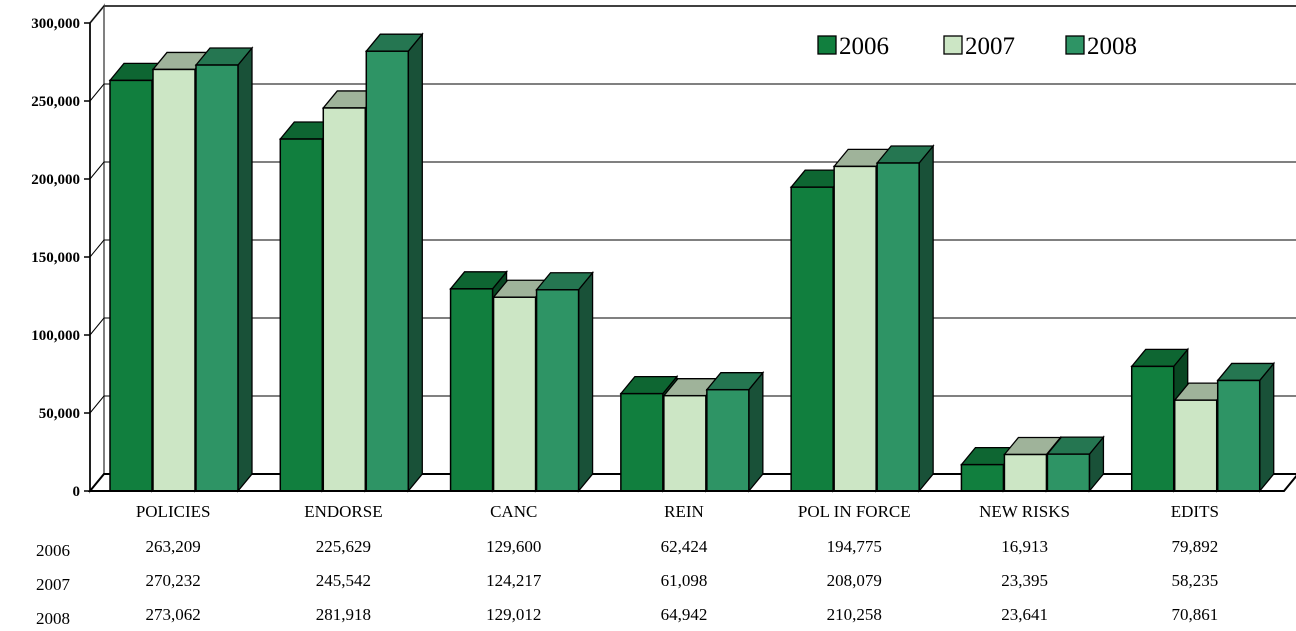  I want to click on legend-item-2006: 2006, so click(853, 46).